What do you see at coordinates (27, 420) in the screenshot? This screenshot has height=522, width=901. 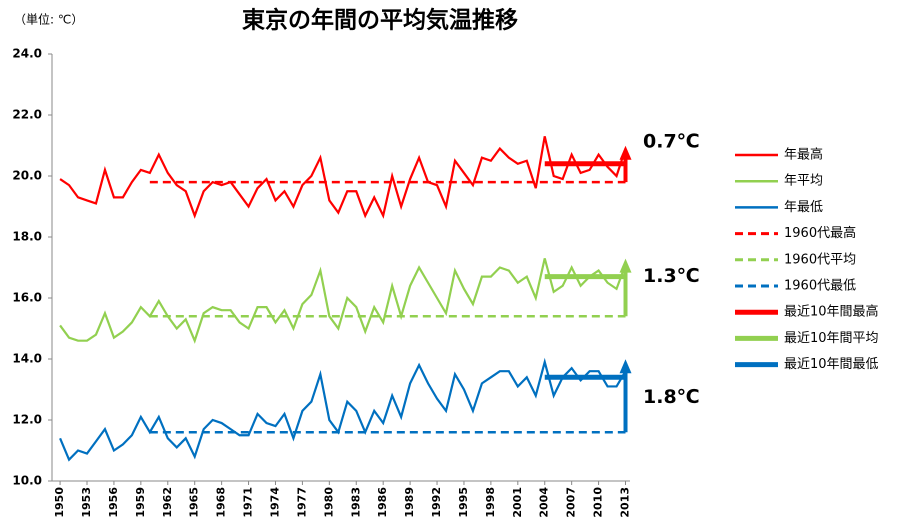 I see `y-tick-label: 12.0` at bounding box center [27, 420].